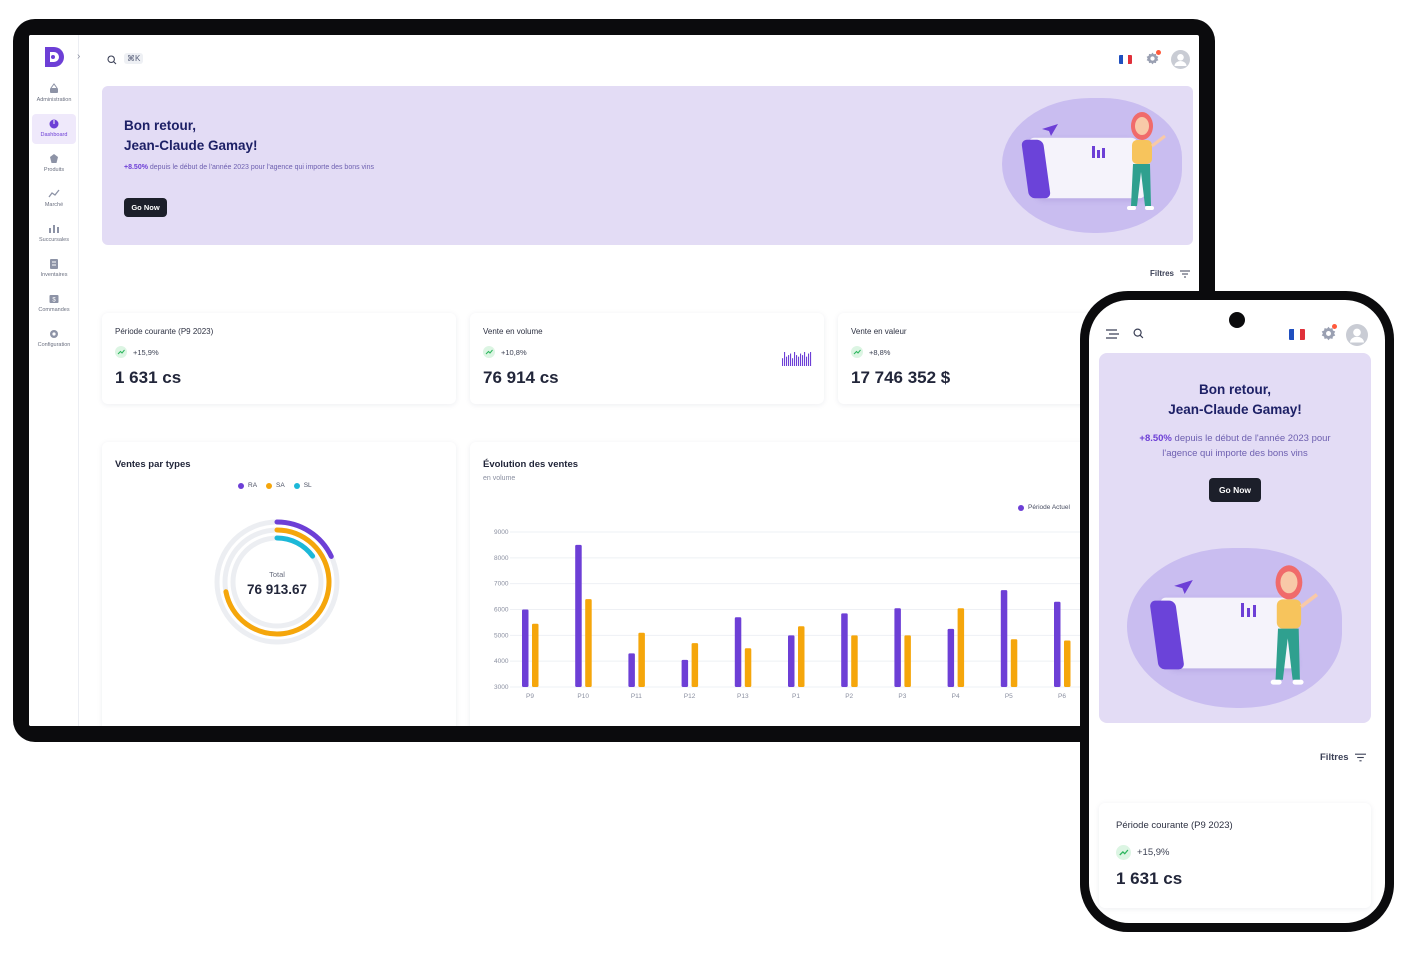  Describe the element at coordinates (901, 377) in the screenshot. I see `stat-value: 17 746 352 $` at that location.